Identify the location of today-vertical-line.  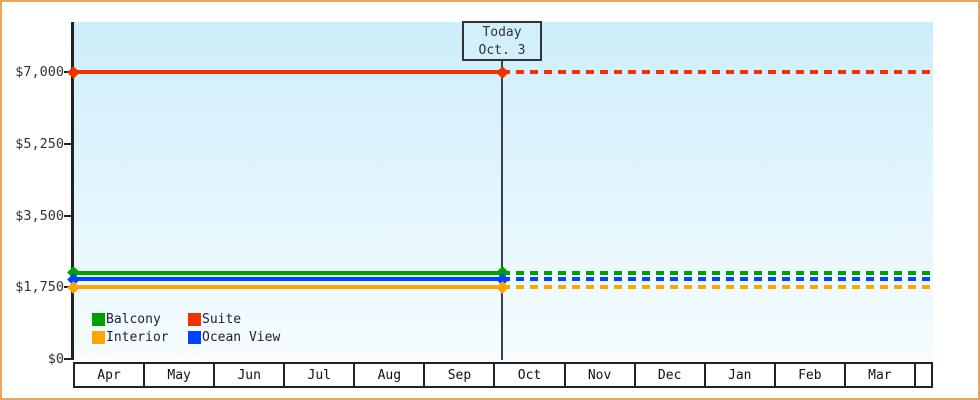
(502, 191).